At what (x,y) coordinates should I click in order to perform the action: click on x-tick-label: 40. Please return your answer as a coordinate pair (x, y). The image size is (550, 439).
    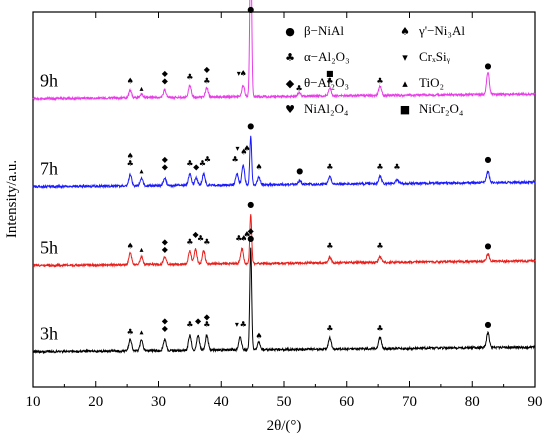
    Looking at the image, I should click on (221, 402).